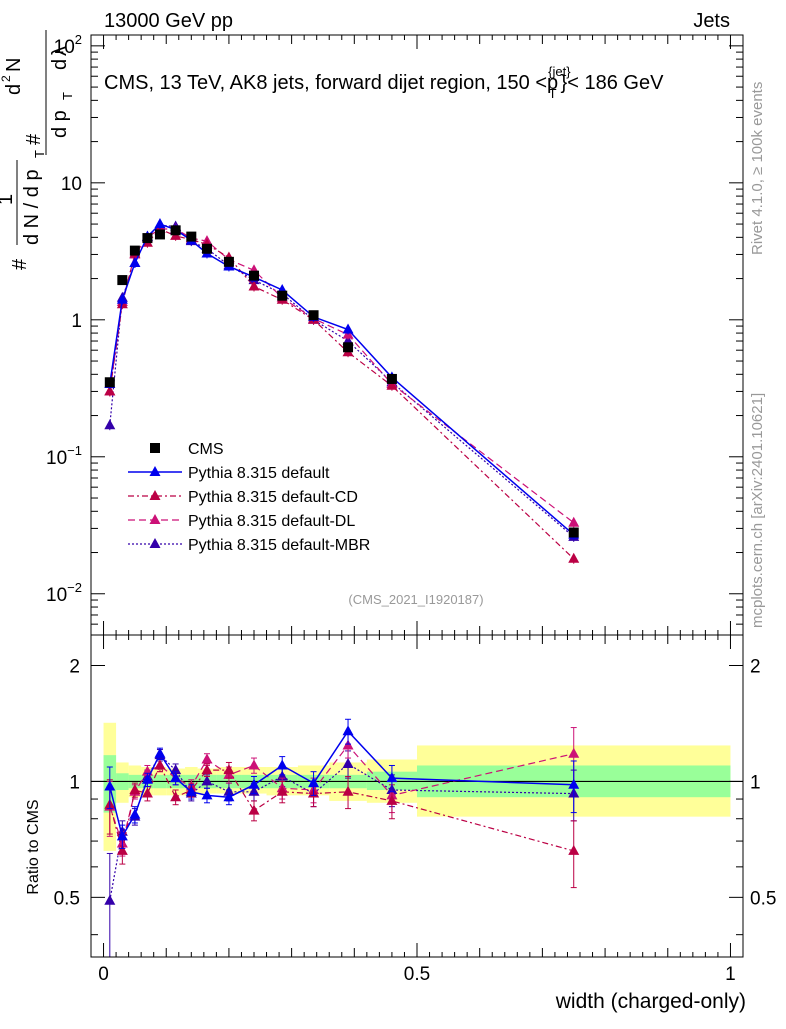 The width and height of the screenshot is (786, 1029). I want to click on ratio-y-tick-label-right: 1, so click(755, 782).